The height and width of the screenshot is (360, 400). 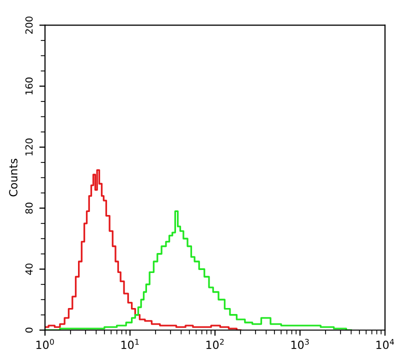 I want to click on y-axis-title: Counts, so click(x=13, y=177).